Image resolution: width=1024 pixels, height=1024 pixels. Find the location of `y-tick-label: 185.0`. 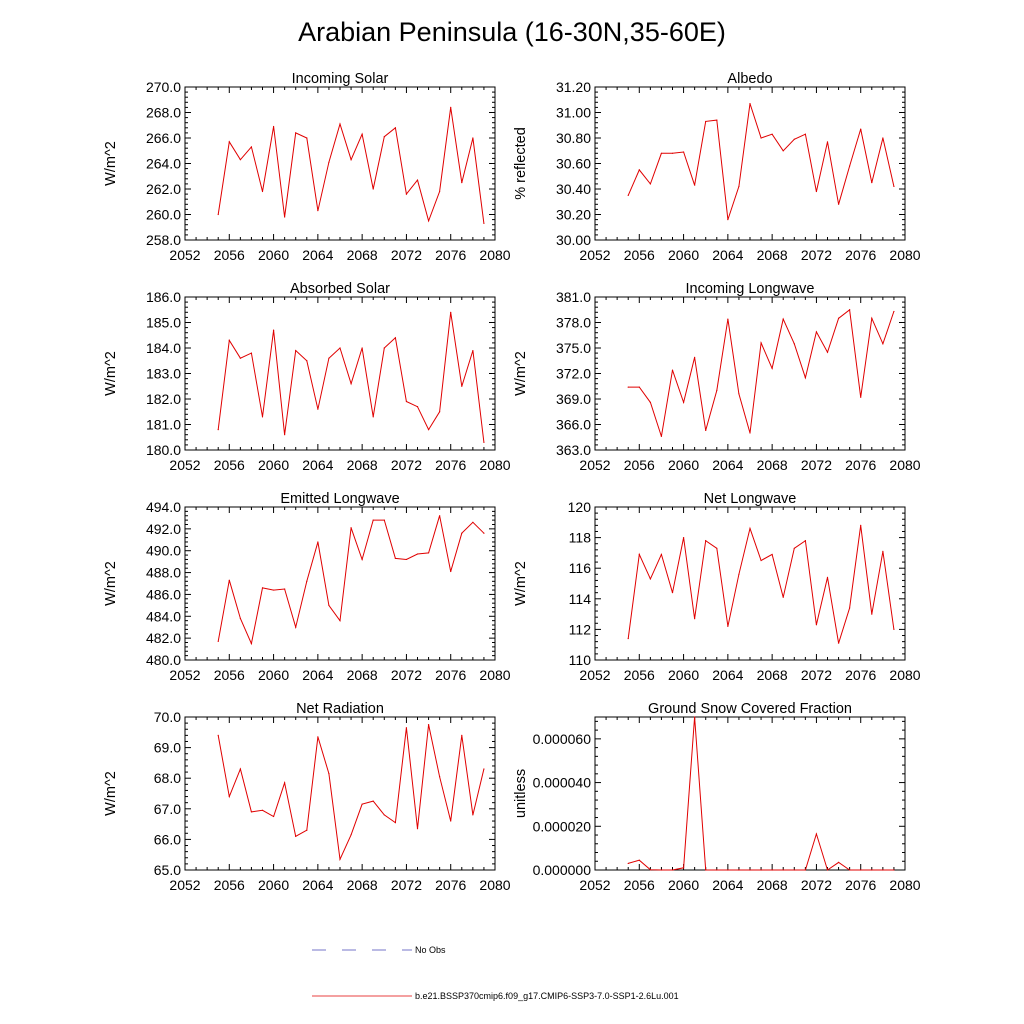

y-tick-label: 185.0 is located at coordinates (163, 323).